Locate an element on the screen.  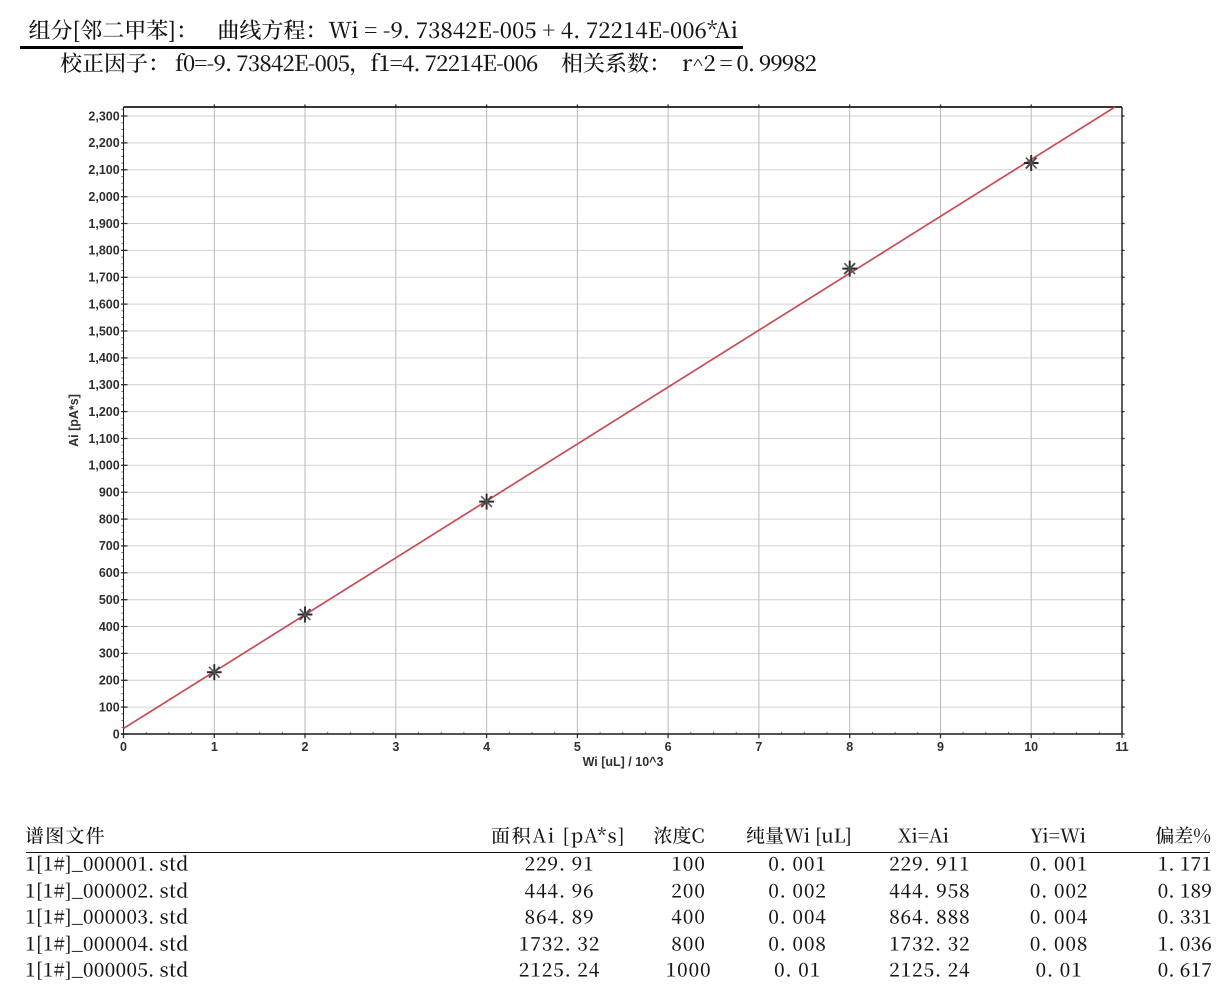
svg-text: 7 is located at coordinates (758, 747).